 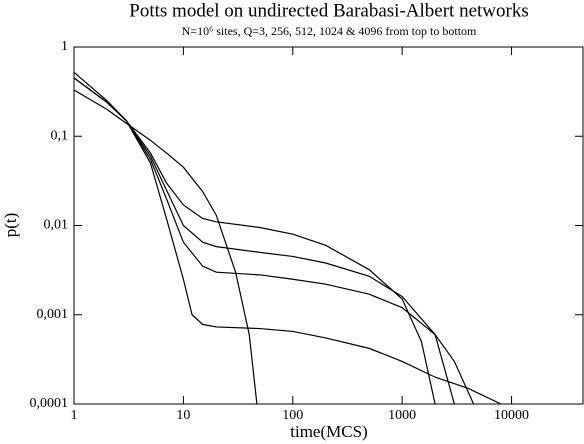 What do you see at coordinates (402, 415) in the screenshot?
I see `x-tick-label: 1000` at bounding box center [402, 415].